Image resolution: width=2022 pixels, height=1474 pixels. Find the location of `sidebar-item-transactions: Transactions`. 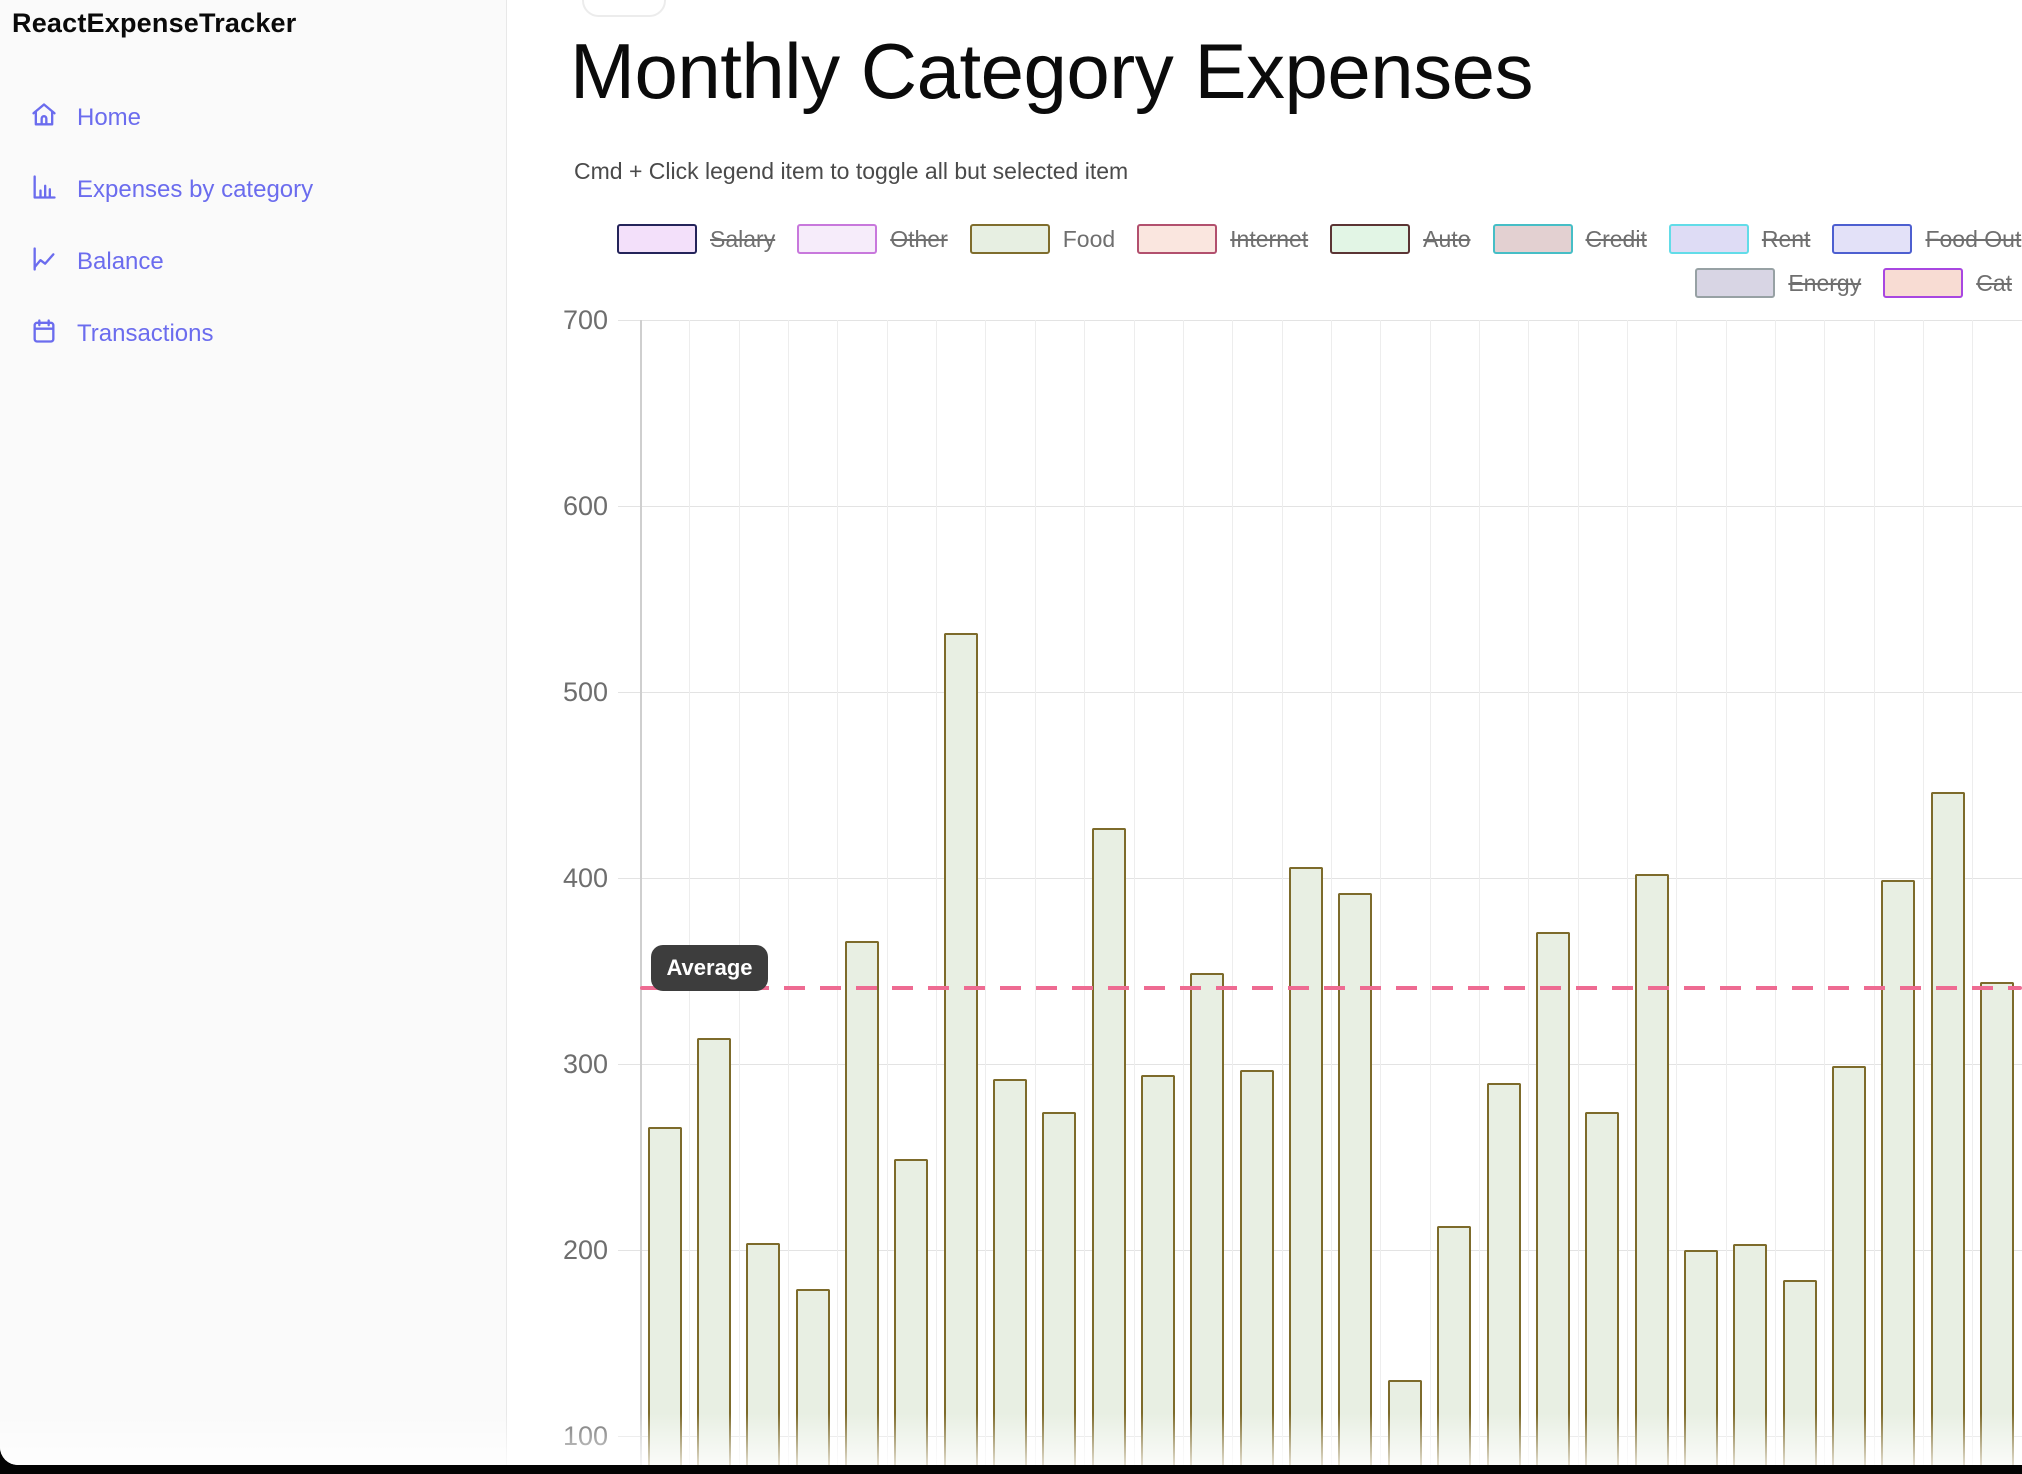

sidebar-item-transactions: Transactions is located at coordinates (122, 334).